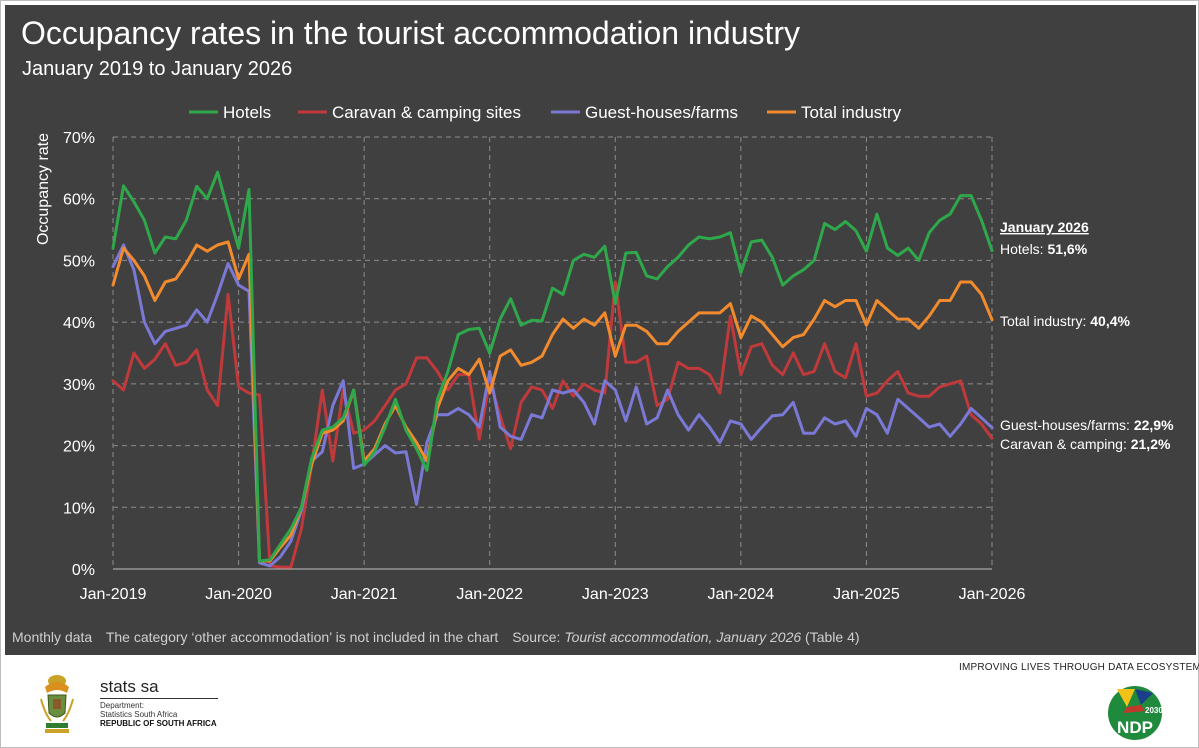 This screenshot has height=748, width=1199. I want to click on y-tick-label: 0%, so click(83, 570).